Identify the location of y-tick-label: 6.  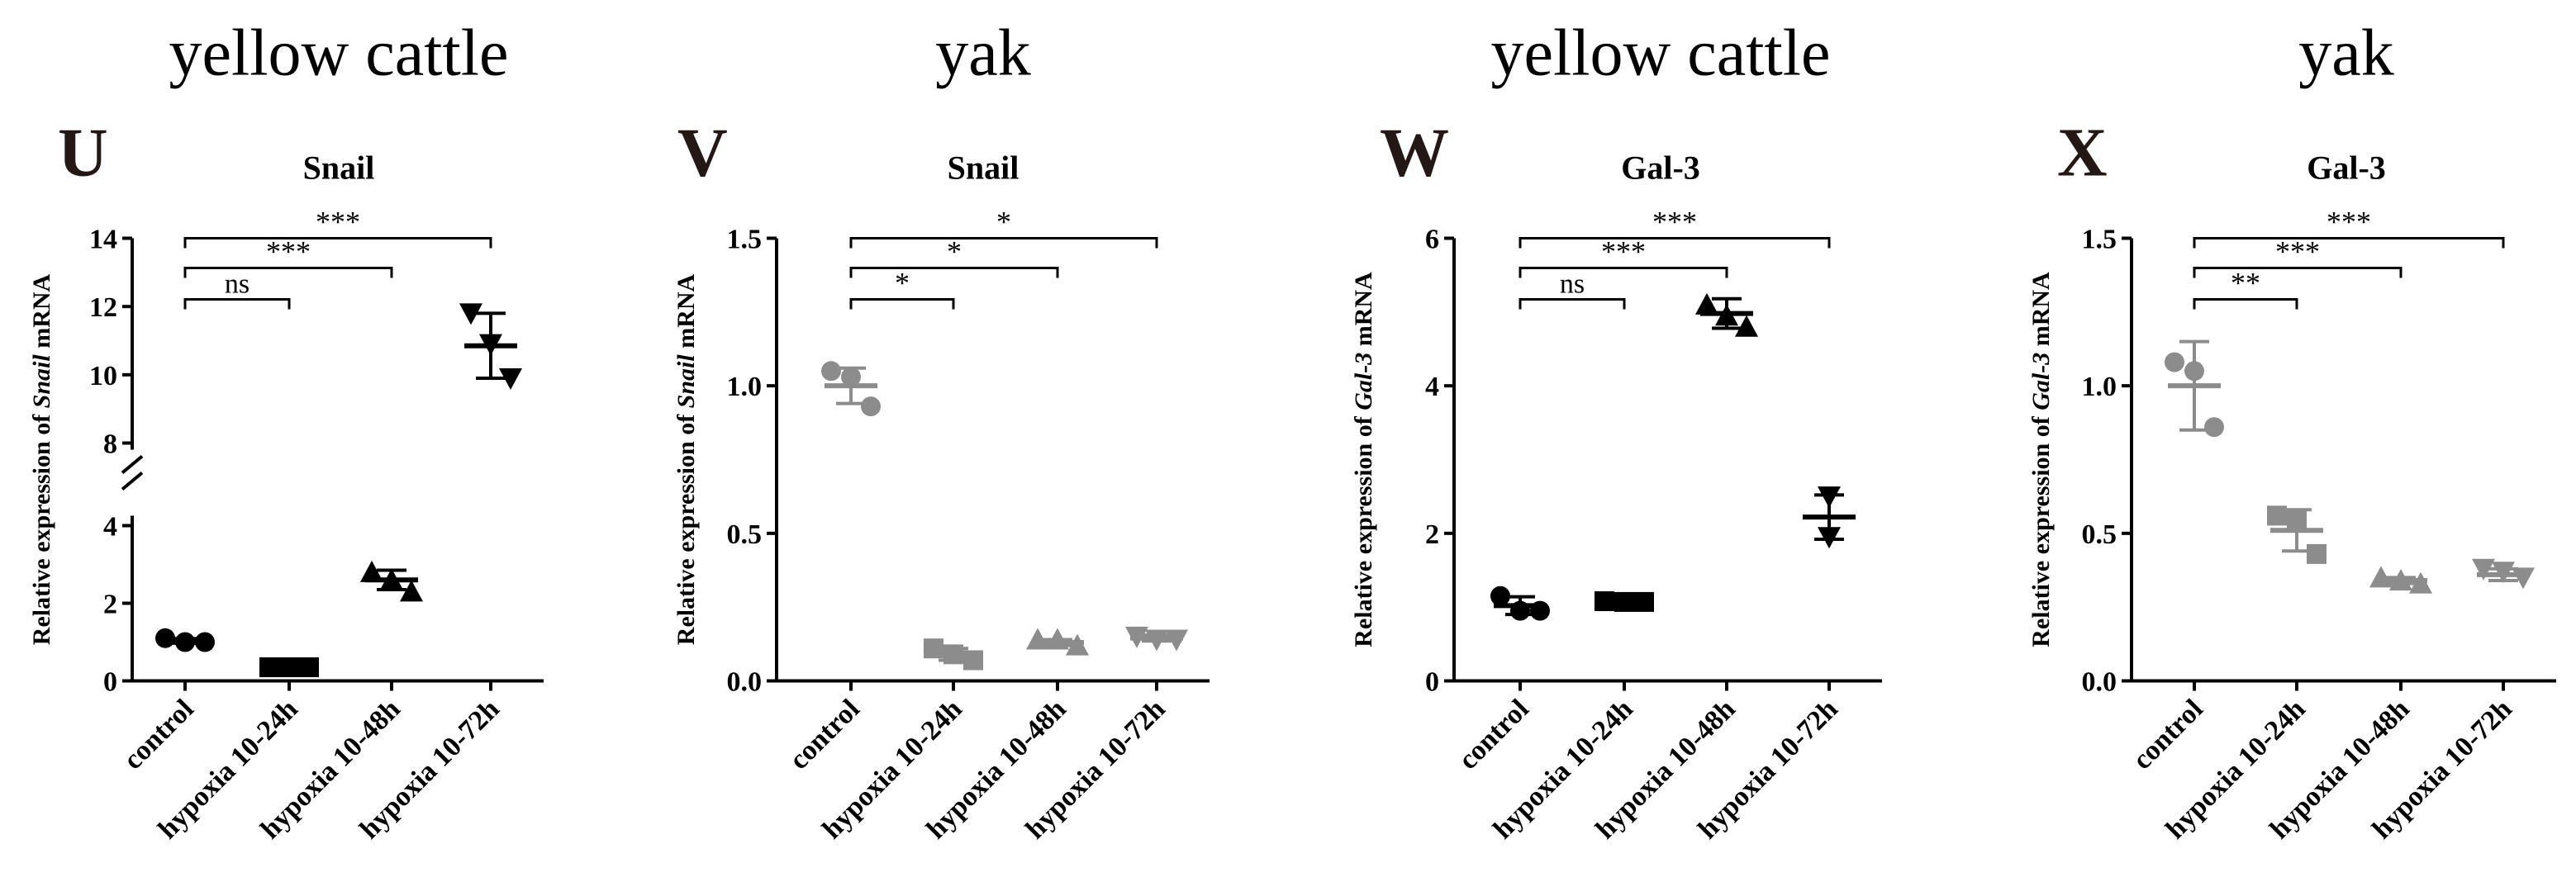
(1432, 240).